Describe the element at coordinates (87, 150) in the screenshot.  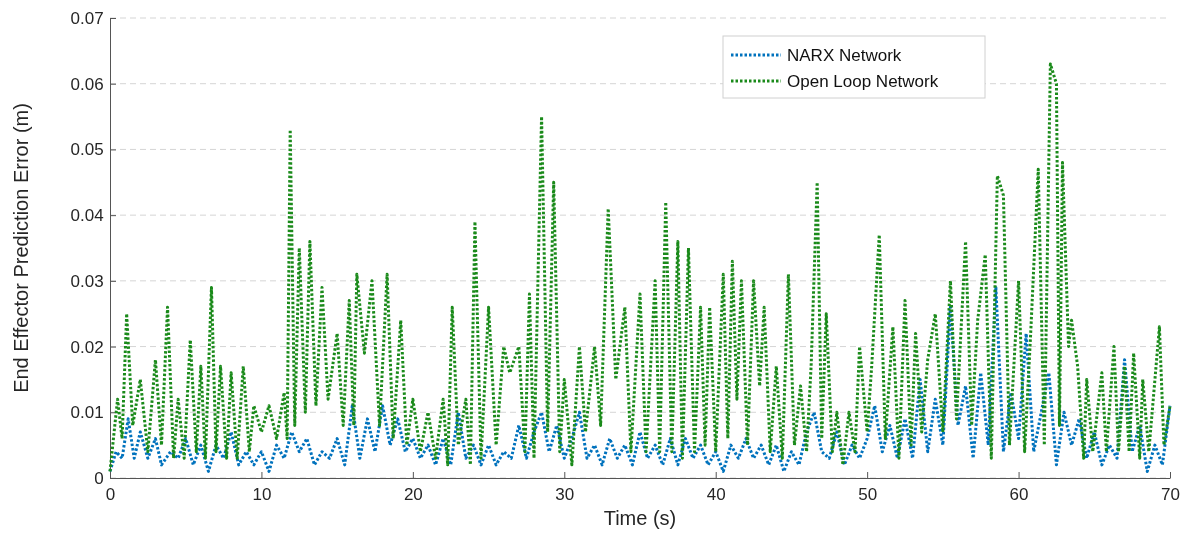
I see `y-tick-label: 0.05` at that location.